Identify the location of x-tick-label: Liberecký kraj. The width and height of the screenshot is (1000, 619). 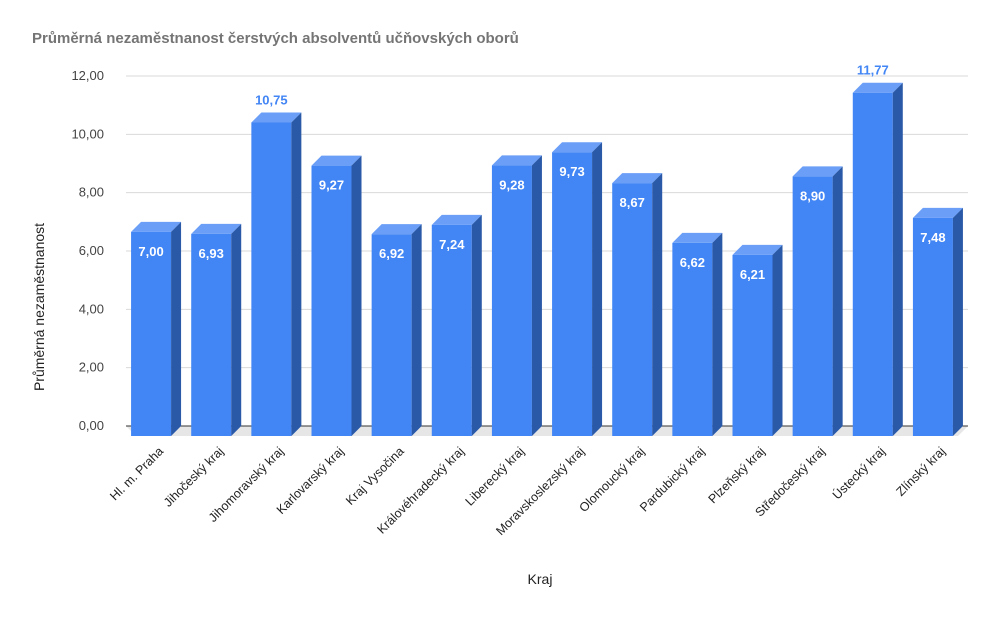
(495, 476).